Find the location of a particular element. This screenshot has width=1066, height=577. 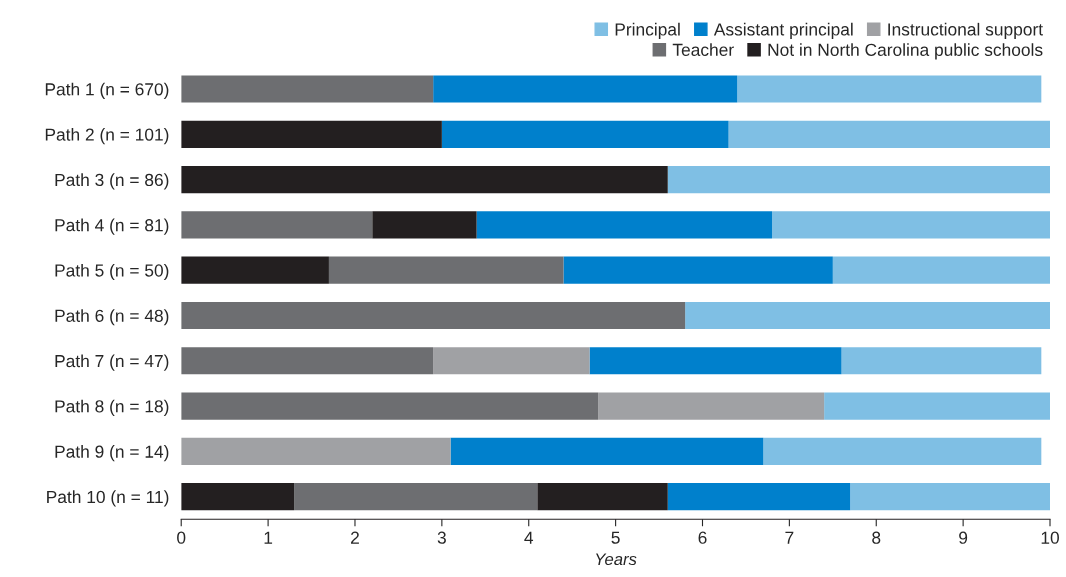

x-tick-label: 1 is located at coordinates (268, 537).